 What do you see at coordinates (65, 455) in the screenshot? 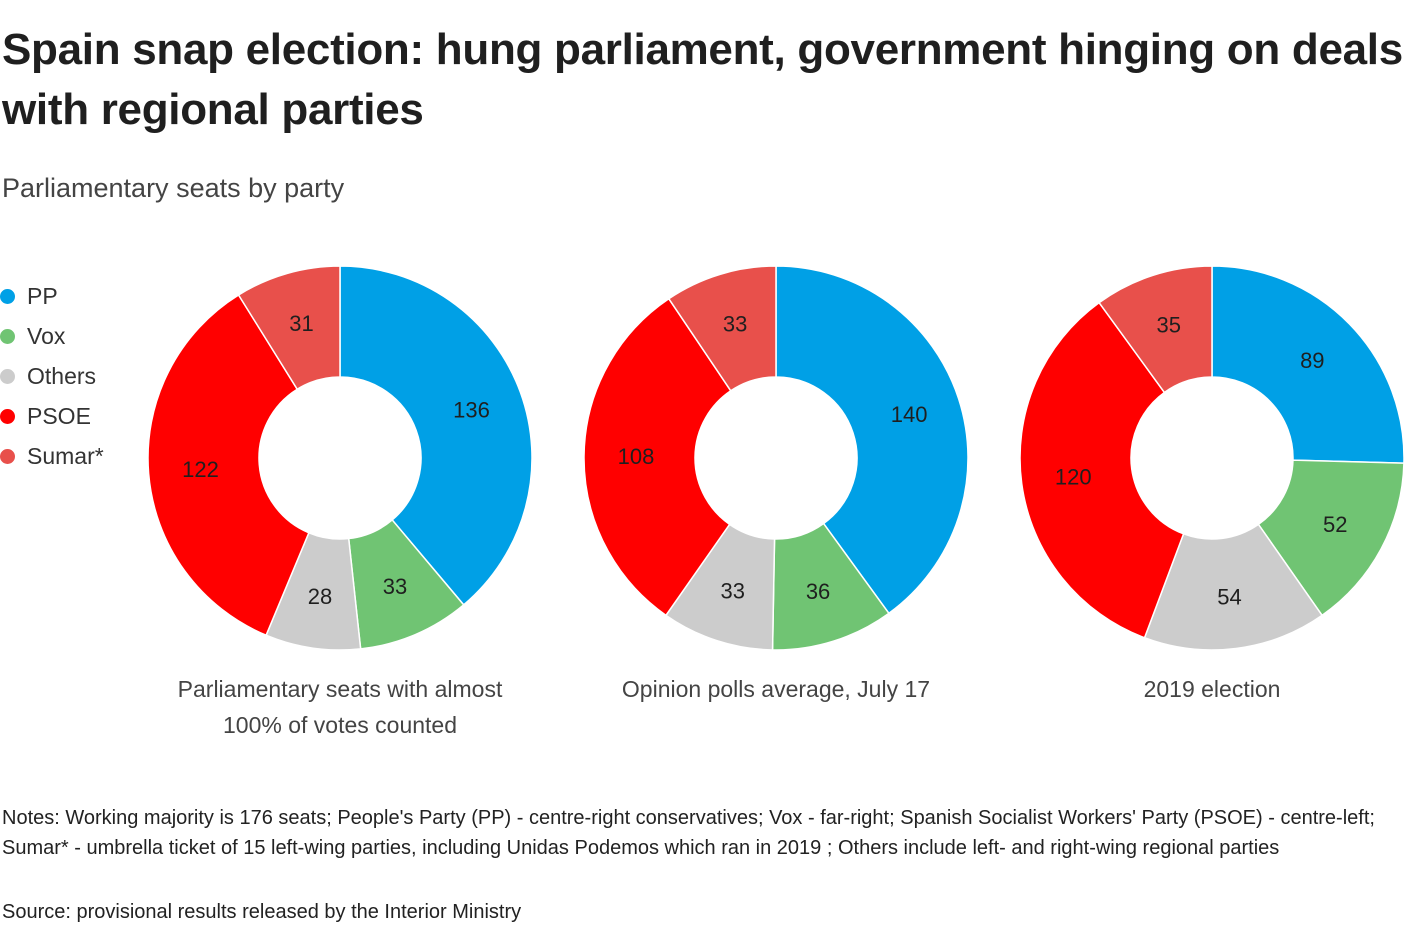
I see `legend-label-sumar: Sumar*` at bounding box center [65, 455].